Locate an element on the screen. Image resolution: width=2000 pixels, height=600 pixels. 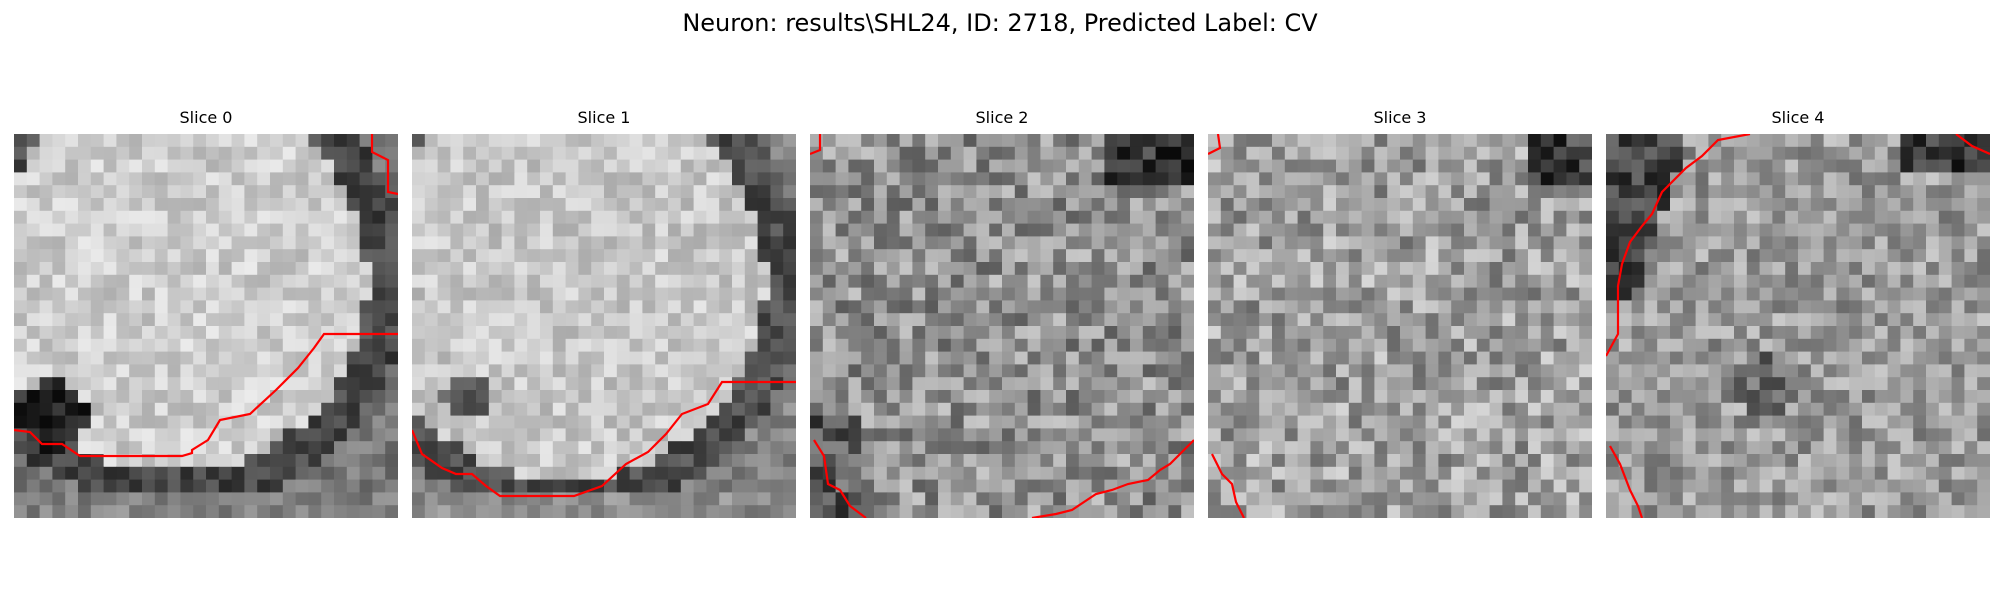
slice-title-4: Slice 4 is located at coordinates (1798, 117).